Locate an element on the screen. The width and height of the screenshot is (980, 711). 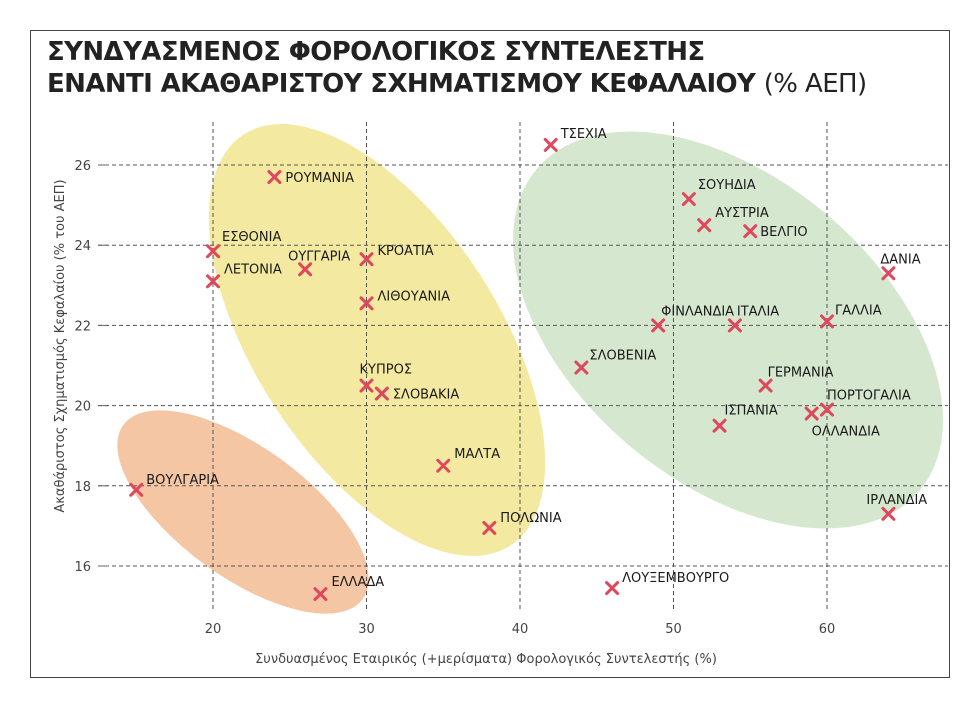
data-point: ΜΑΛΤΑ is located at coordinates (468, 460).